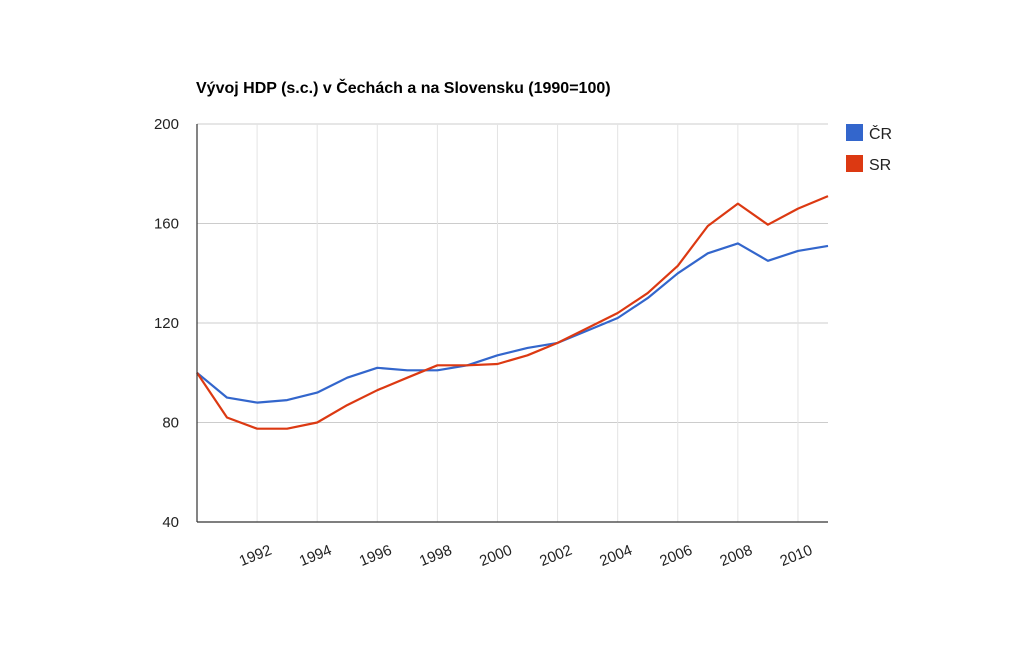 The image size is (1024, 647). I want to click on x-tick-label: 2004, so click(615, 556).